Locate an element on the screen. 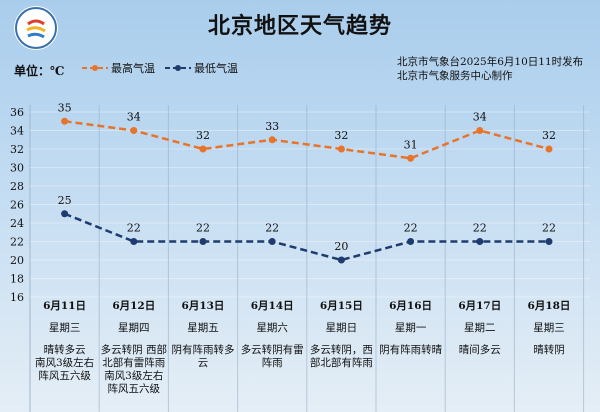 The height and width of the screenshot is (412, 600). description-line: 多云转阴，西部北部有阵雨 is located at coordinates (341, 356).